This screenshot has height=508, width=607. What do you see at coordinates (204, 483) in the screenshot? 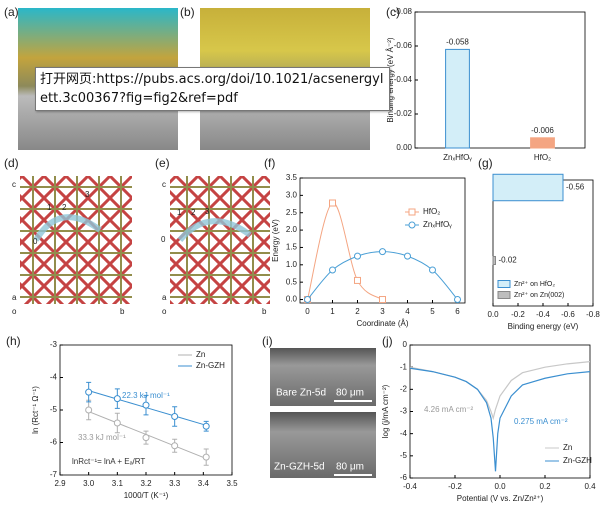
I see `x-tick-label: 3.4` at bounding box center [204, 483].